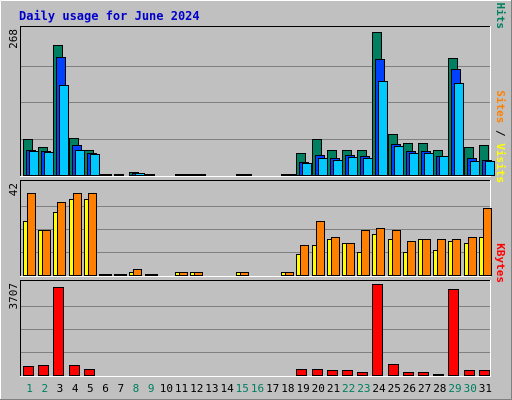 This screenshot has width=512, height=400. I want to click on panel-hits-legend: Pages / Files / Hits, so click(500, 14).